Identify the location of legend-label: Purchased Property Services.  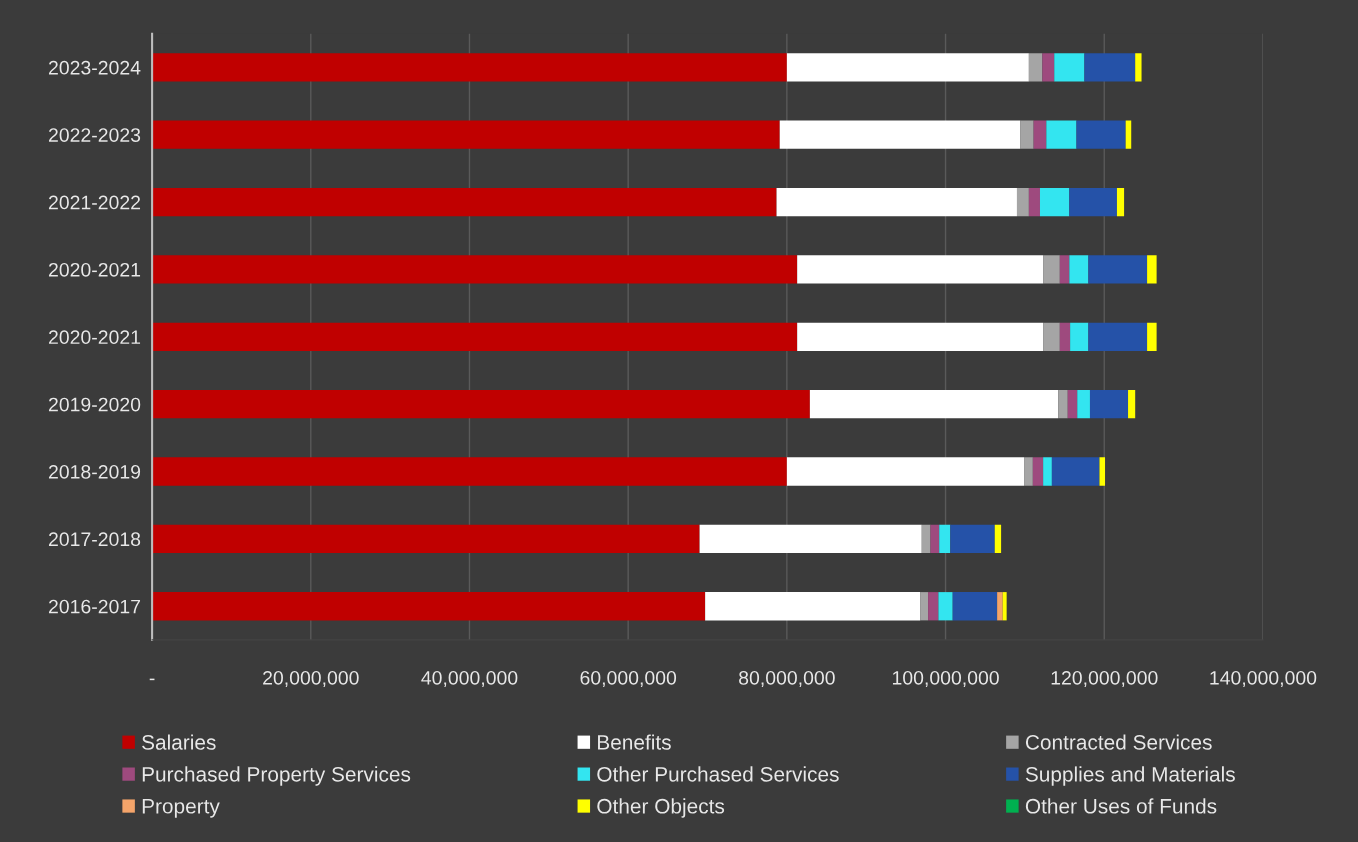
(276, 776).